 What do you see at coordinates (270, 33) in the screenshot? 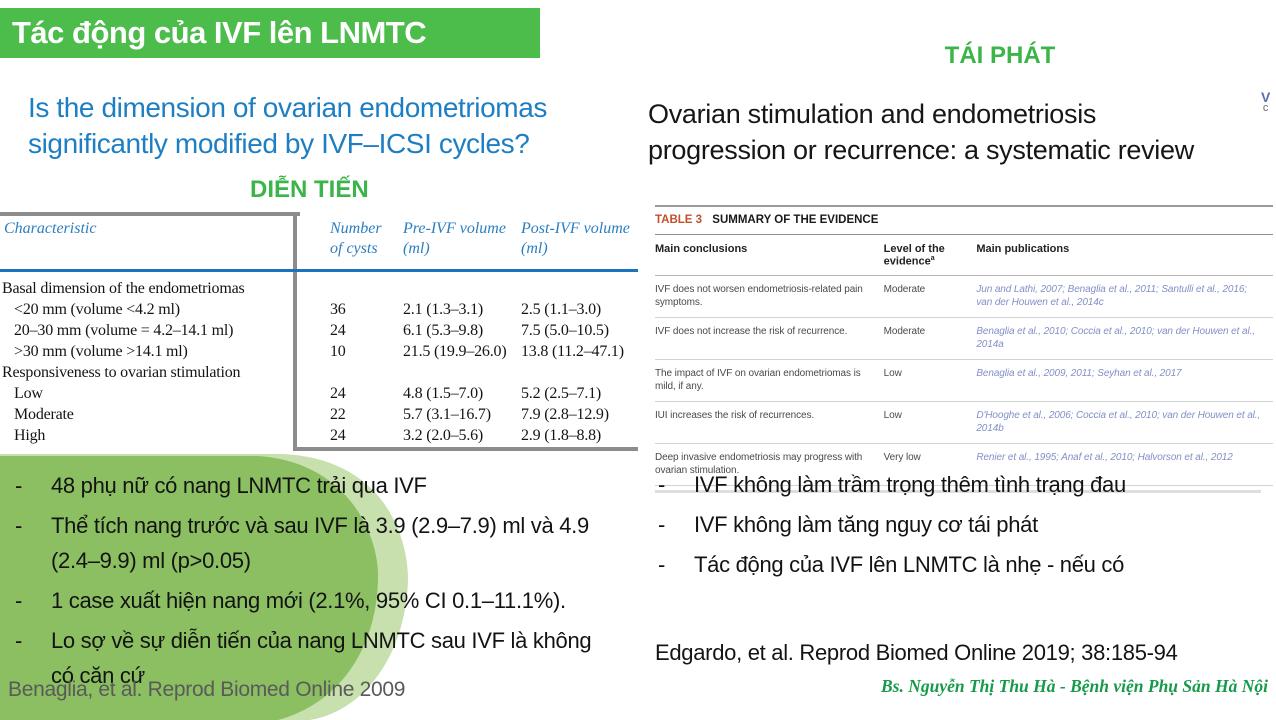
I see `slide-title-banner: Tác động của IVF lên LNMTC` at bounding box center [270, 33].